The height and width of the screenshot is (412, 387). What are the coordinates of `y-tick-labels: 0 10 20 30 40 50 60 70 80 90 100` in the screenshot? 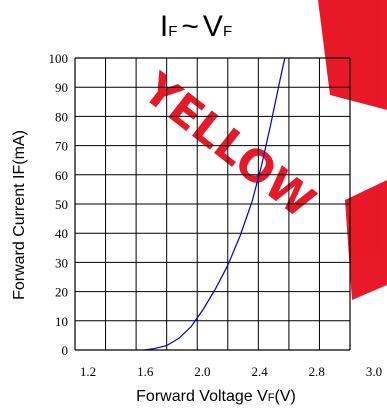 It's located at (59, 204).